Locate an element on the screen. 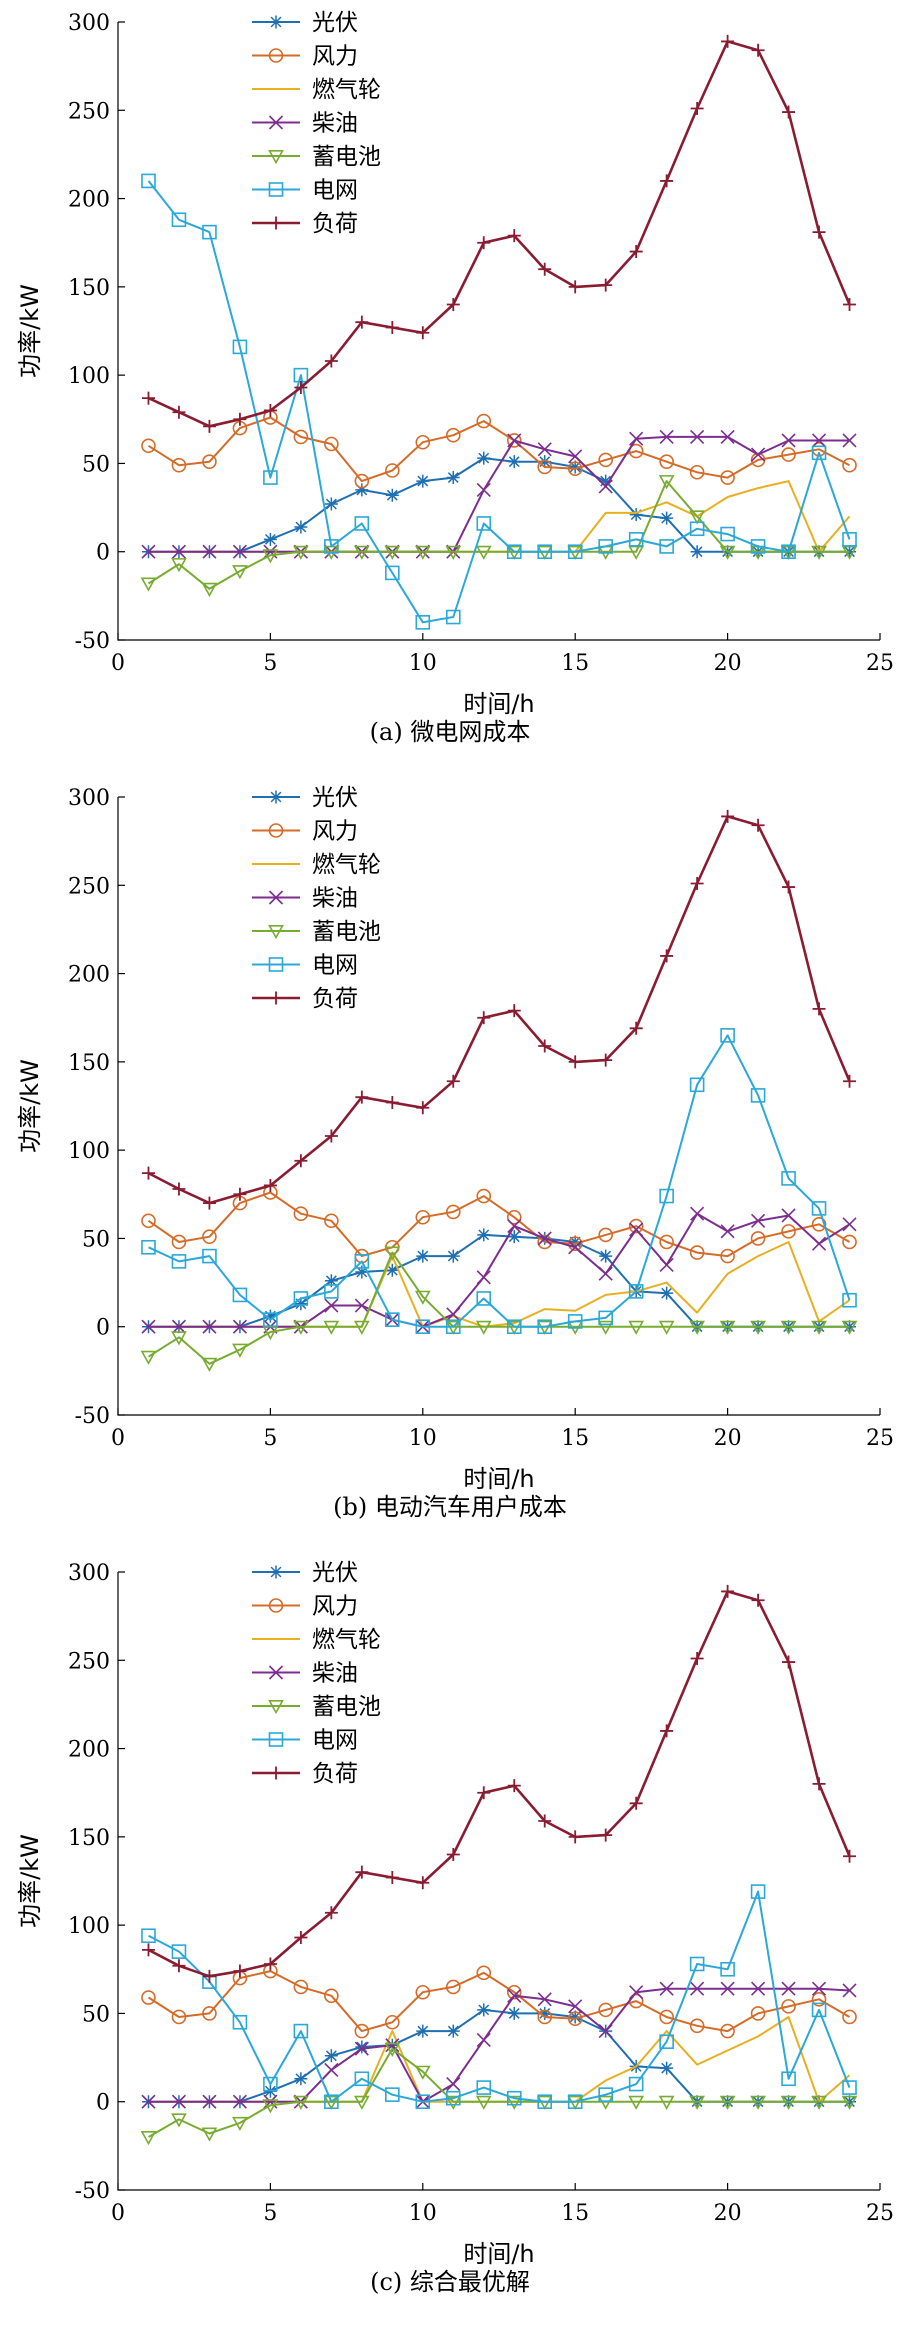 The height and width of the screenshot is (2325, 900). y-tick-label: 200 is located at coordinates (89, 975).